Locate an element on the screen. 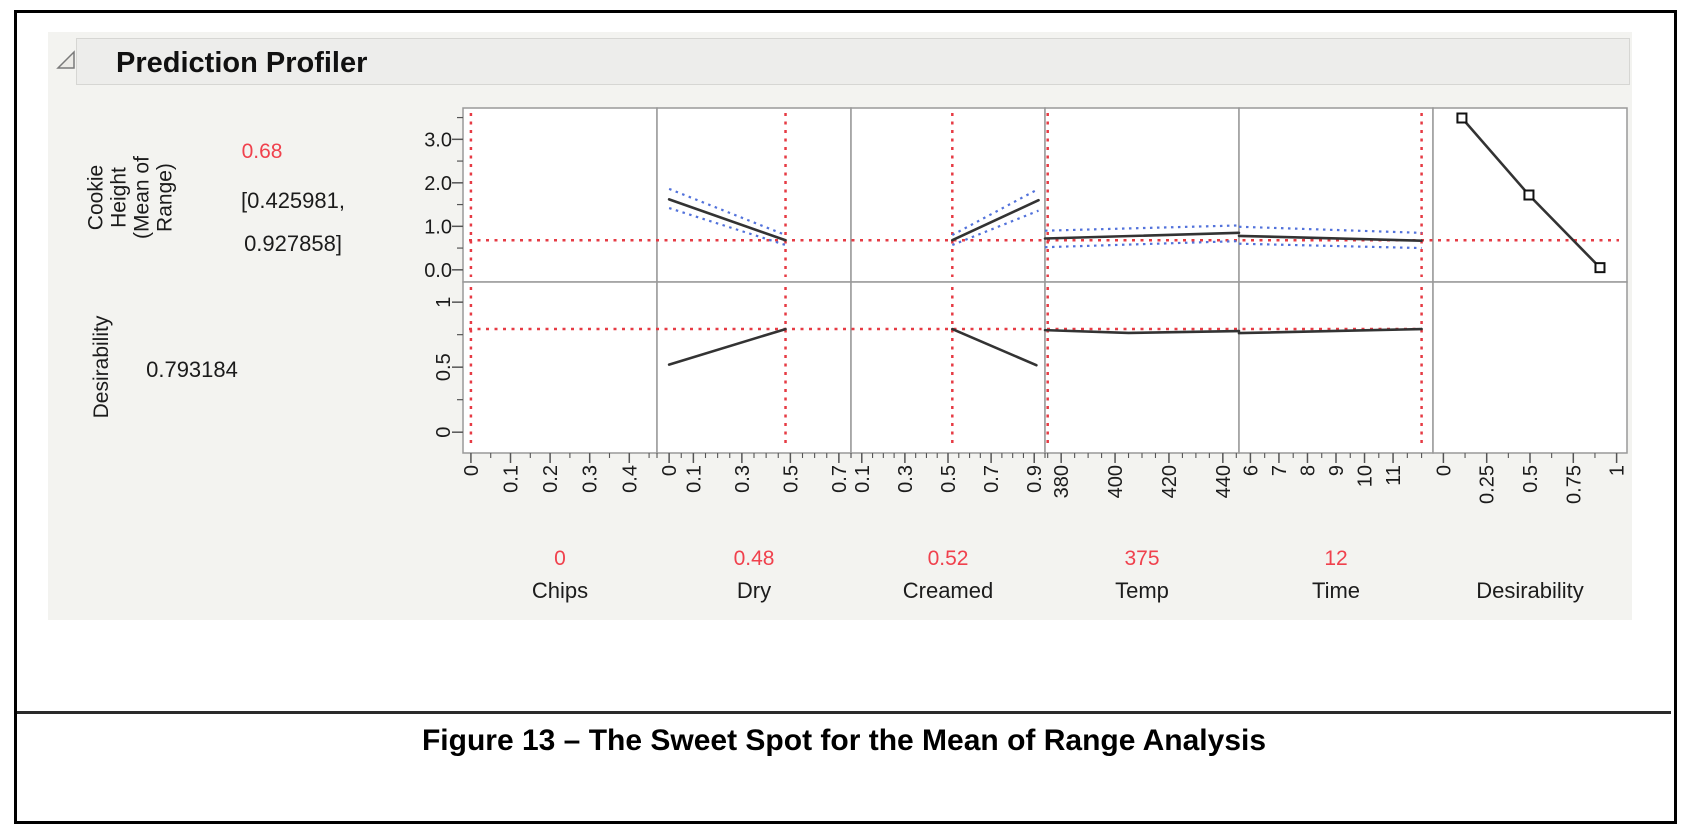 This screenshot has width=1688, height=828. factor-name-label: Temp is located at coordinates (1142, 590).